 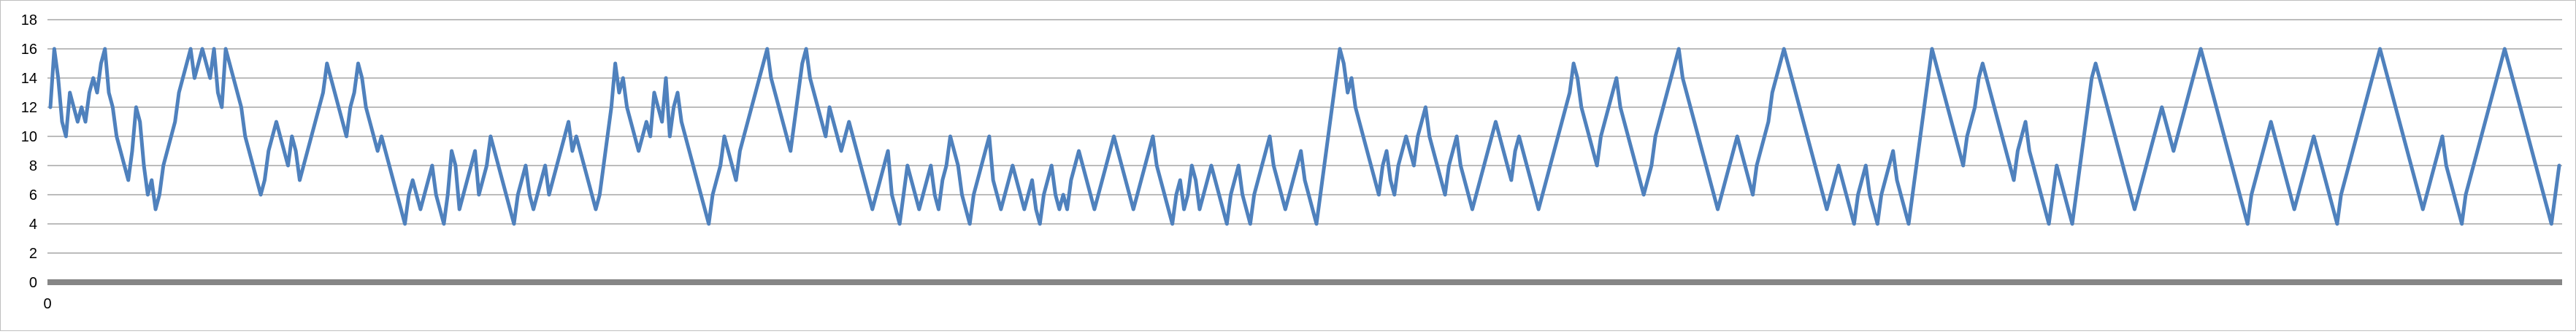 I want to click on y-tick-label: 0, so click(x=33, y=283).